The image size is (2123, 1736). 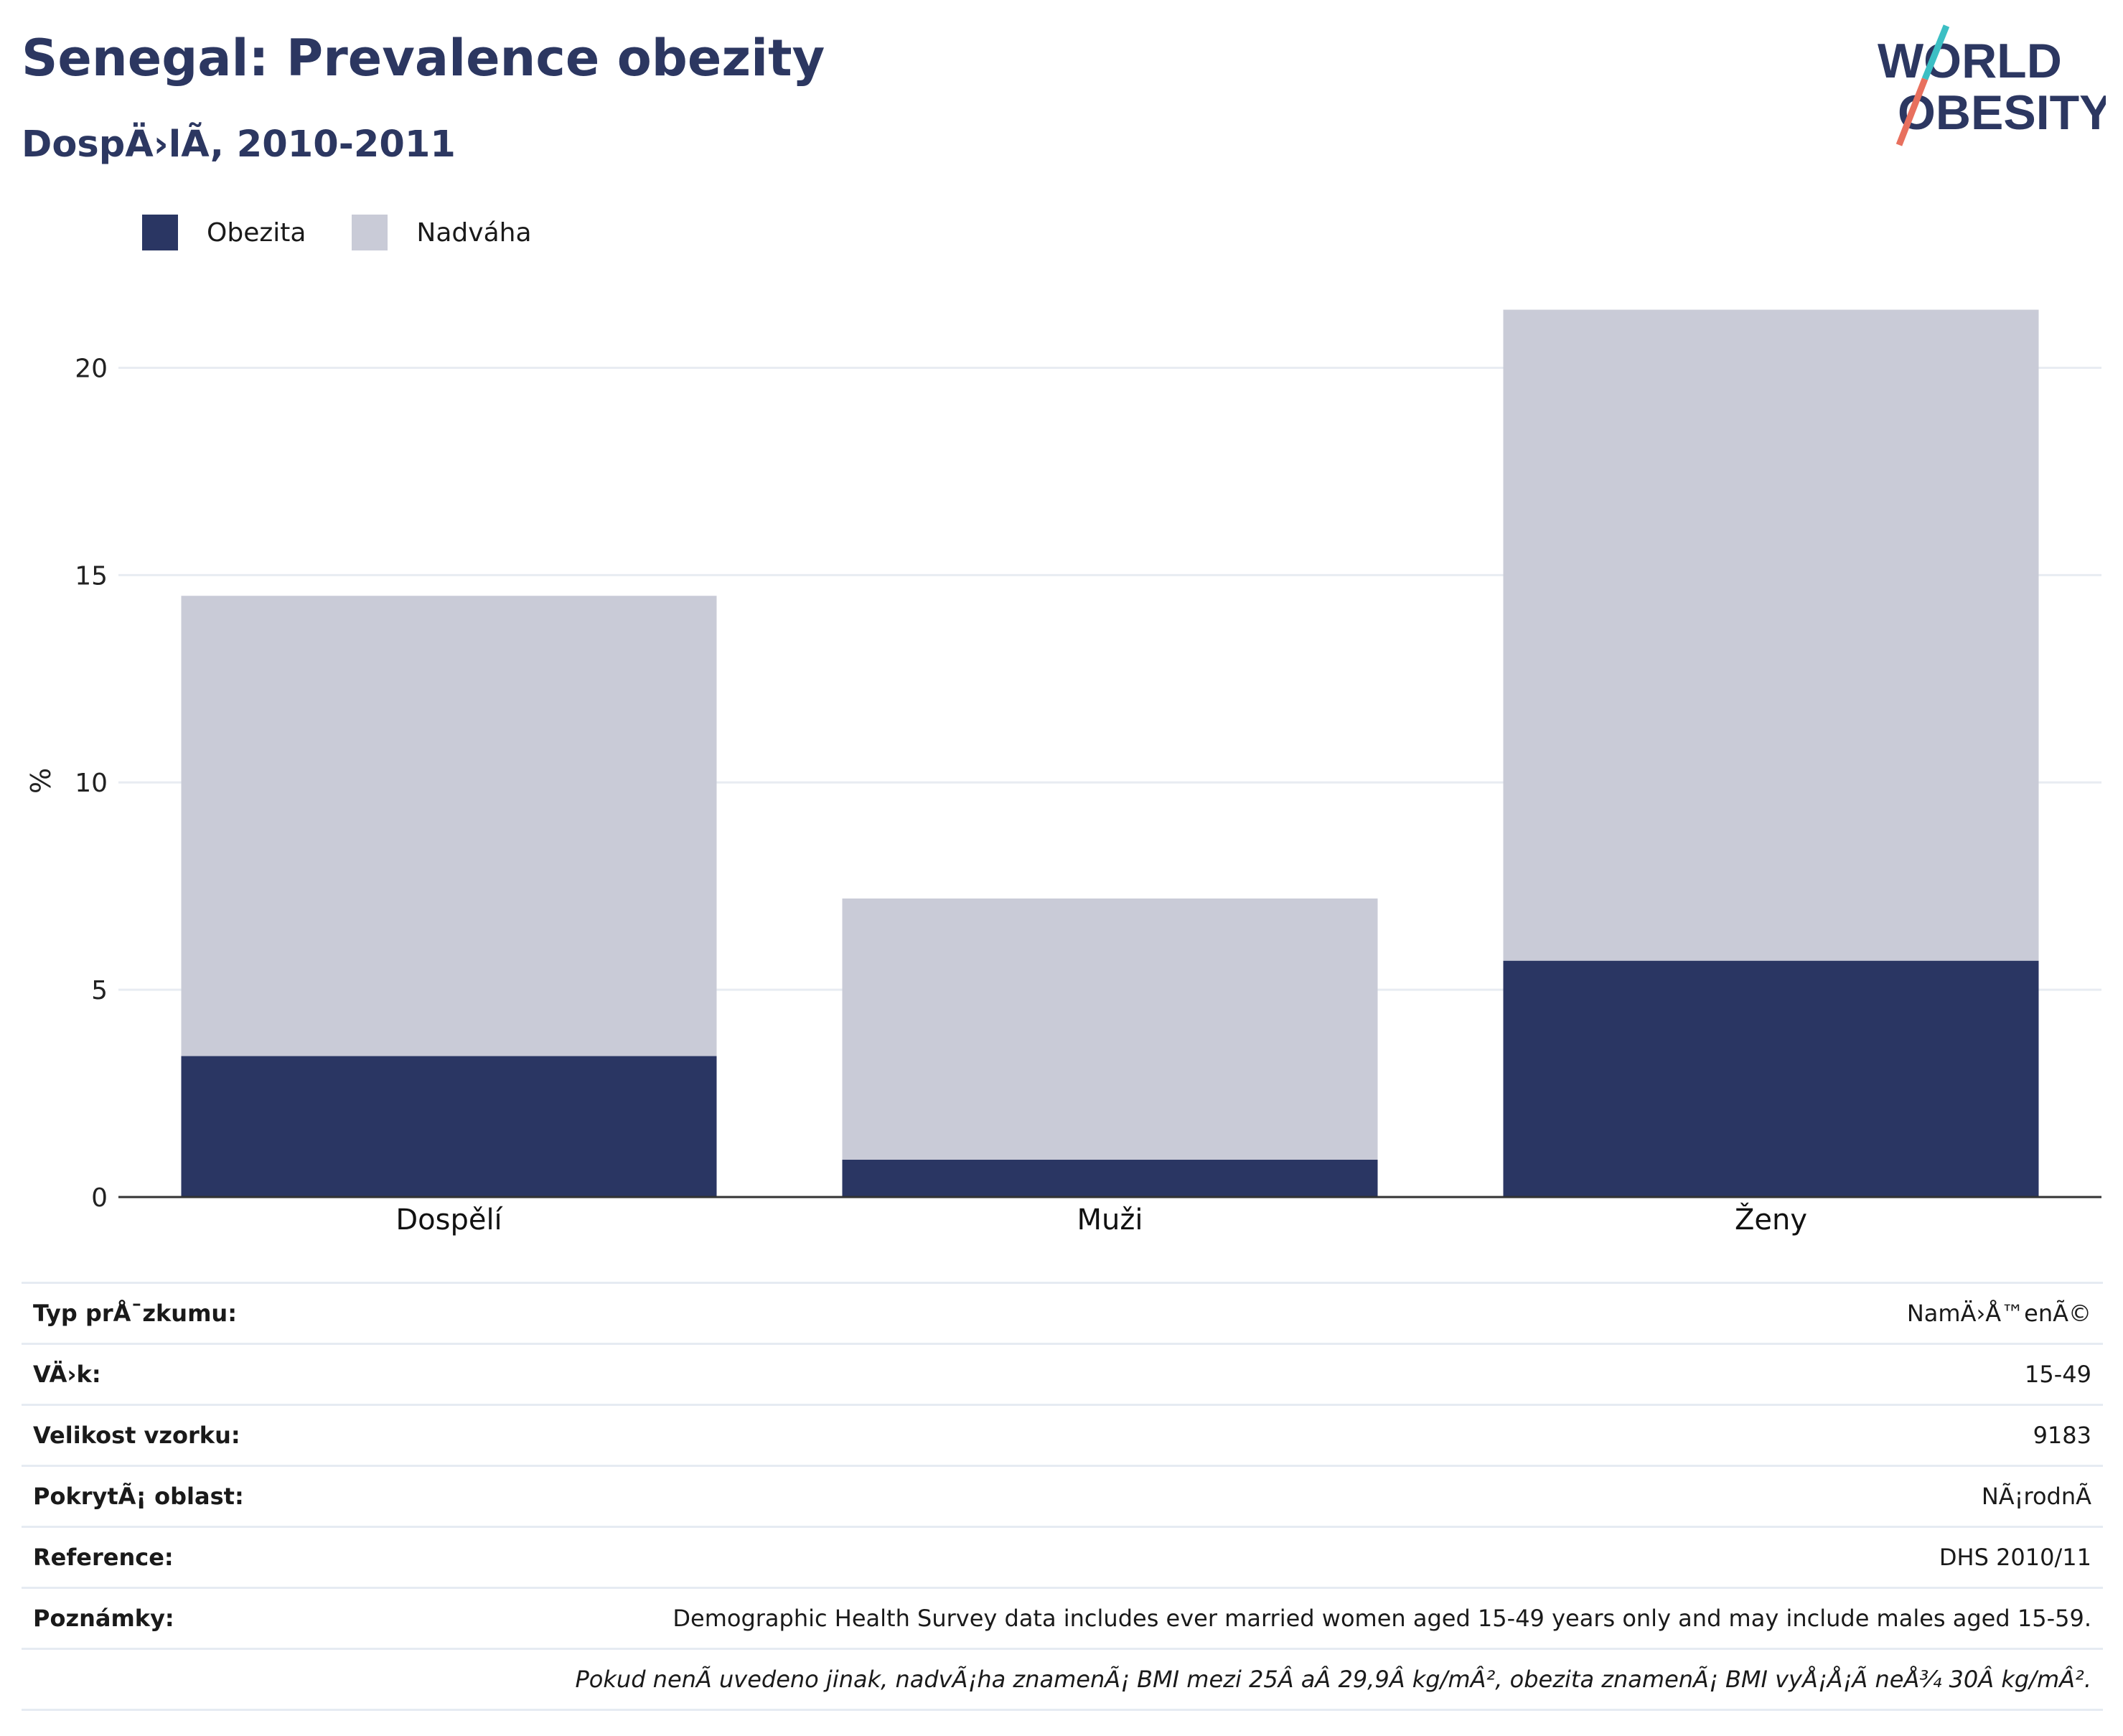 What do you see at coordinates (2062, 1435) in the screenshot?
I see `info-value: 9183` at bounding box center [2062, 1435].